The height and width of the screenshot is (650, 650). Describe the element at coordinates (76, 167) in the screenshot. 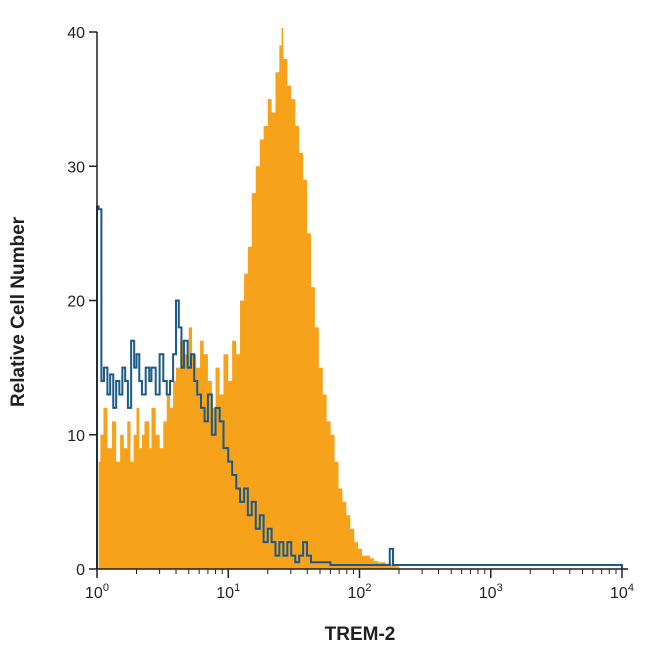

I see `y-tick-label: 30` at that location.